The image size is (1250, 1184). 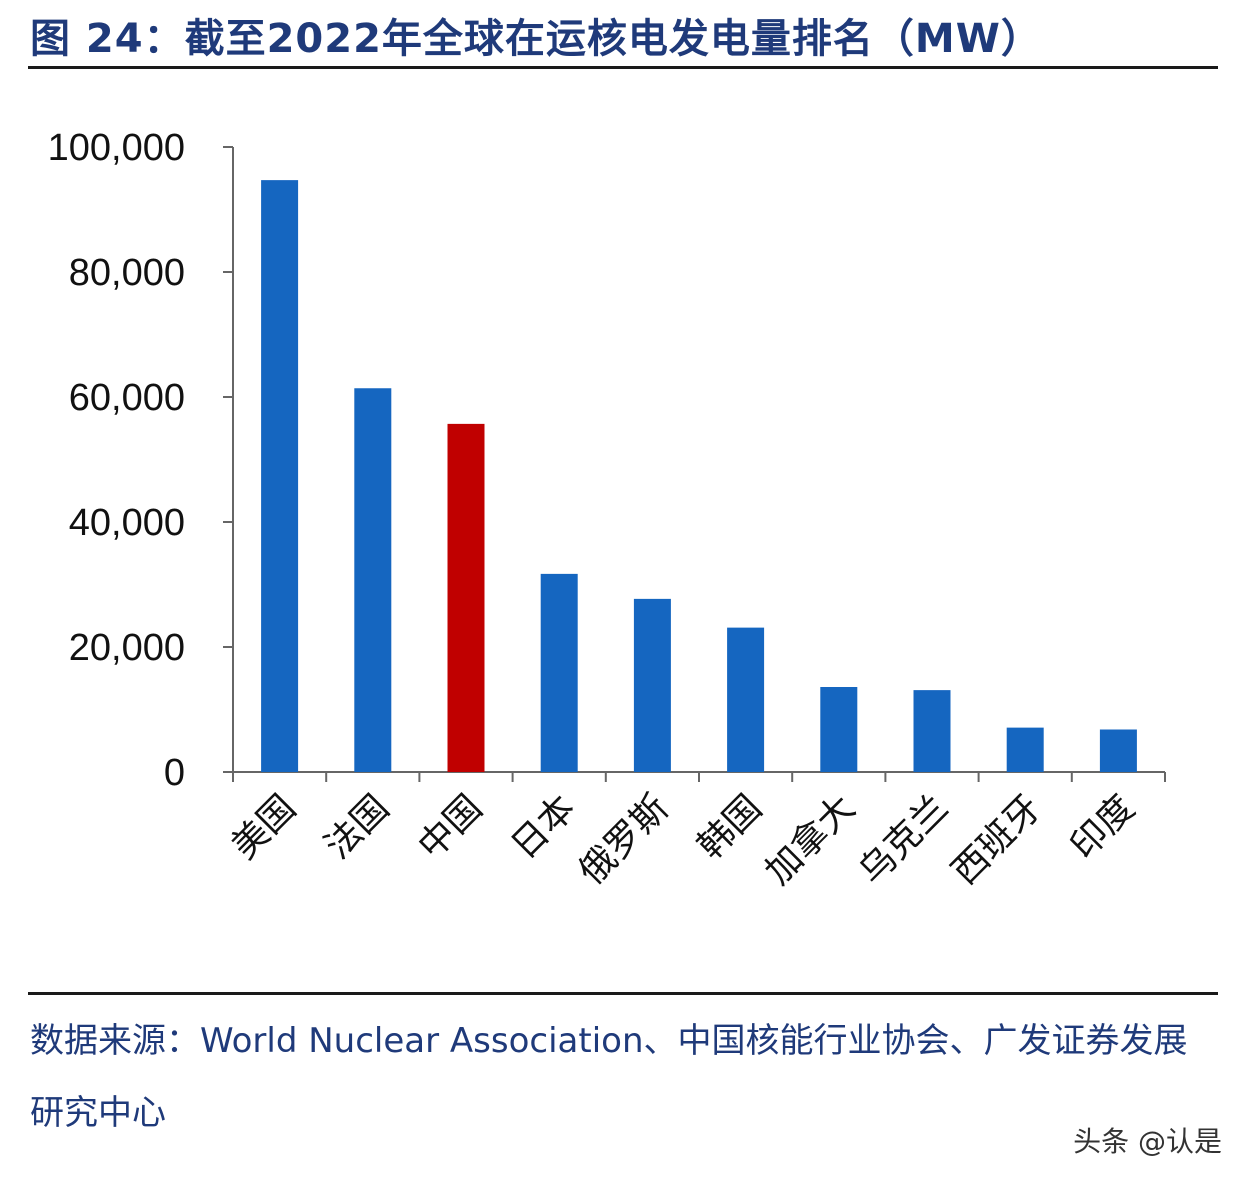 I want to click on chart-title: 图 24：截至2022年全球在运核电发电量排名（MW）, so click(x=536, y=39).